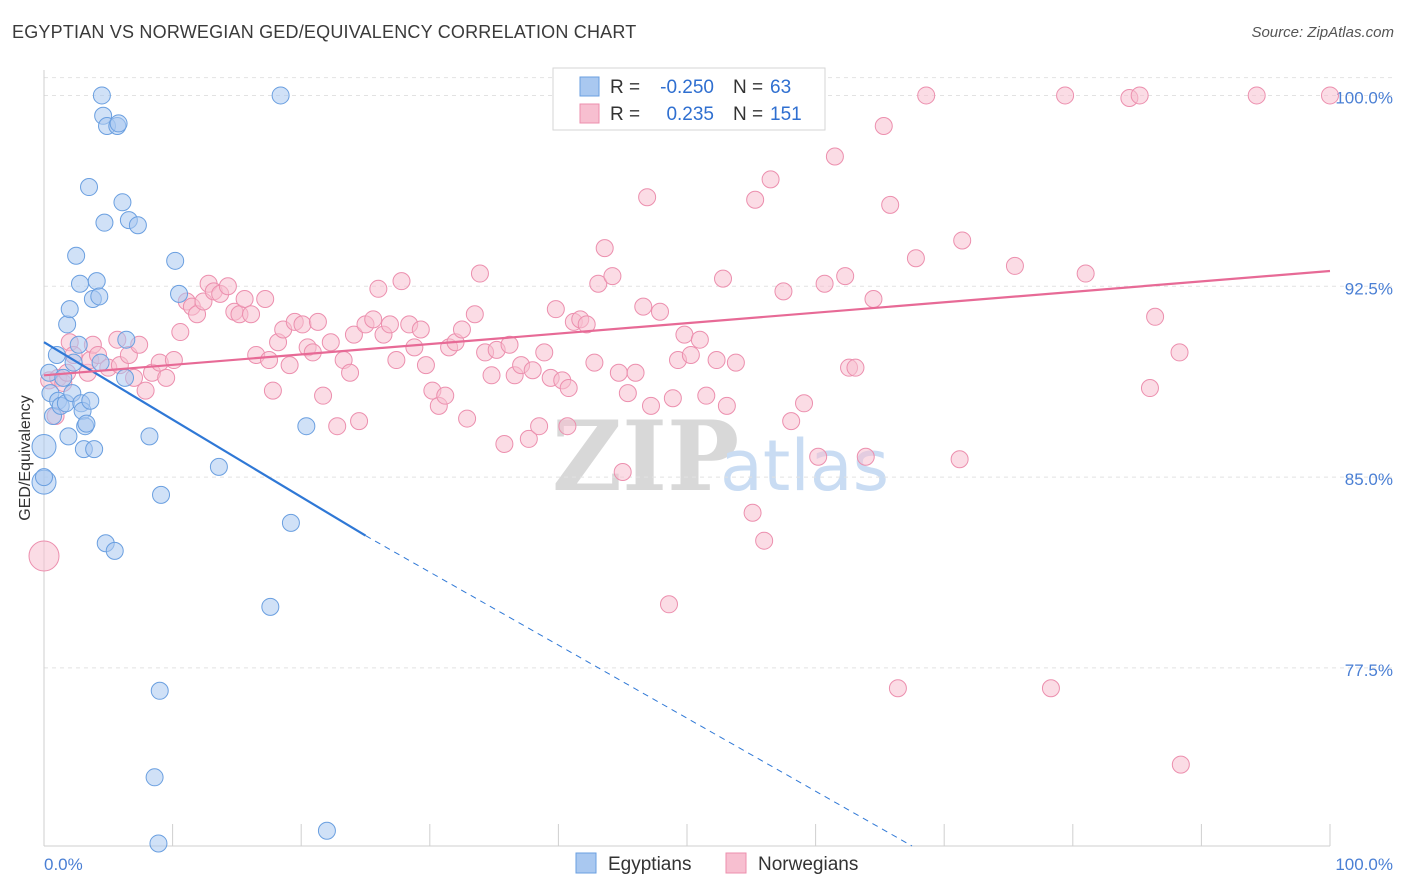  I want to click on legend-n-value-1: 63, so click(780, 87).